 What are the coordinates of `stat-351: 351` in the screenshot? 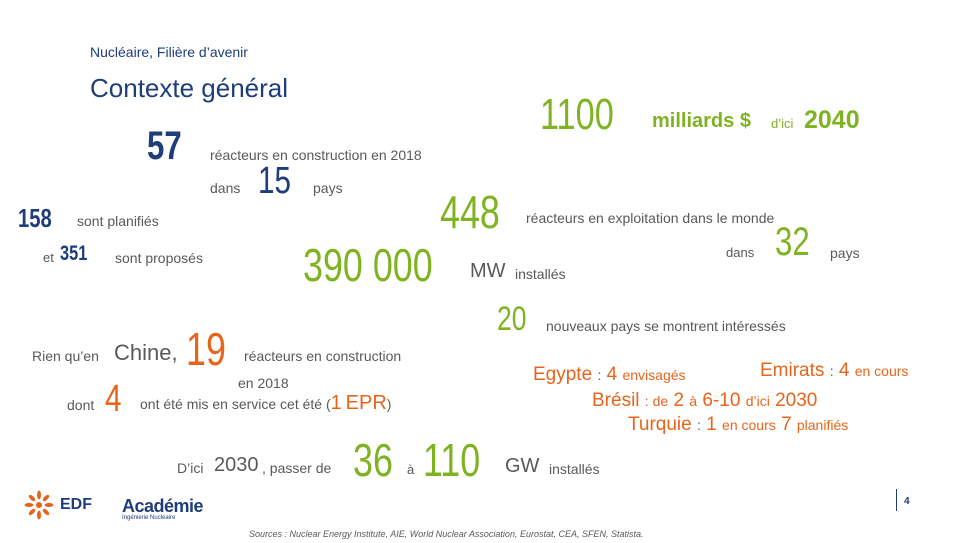 It's located at (77, 254).